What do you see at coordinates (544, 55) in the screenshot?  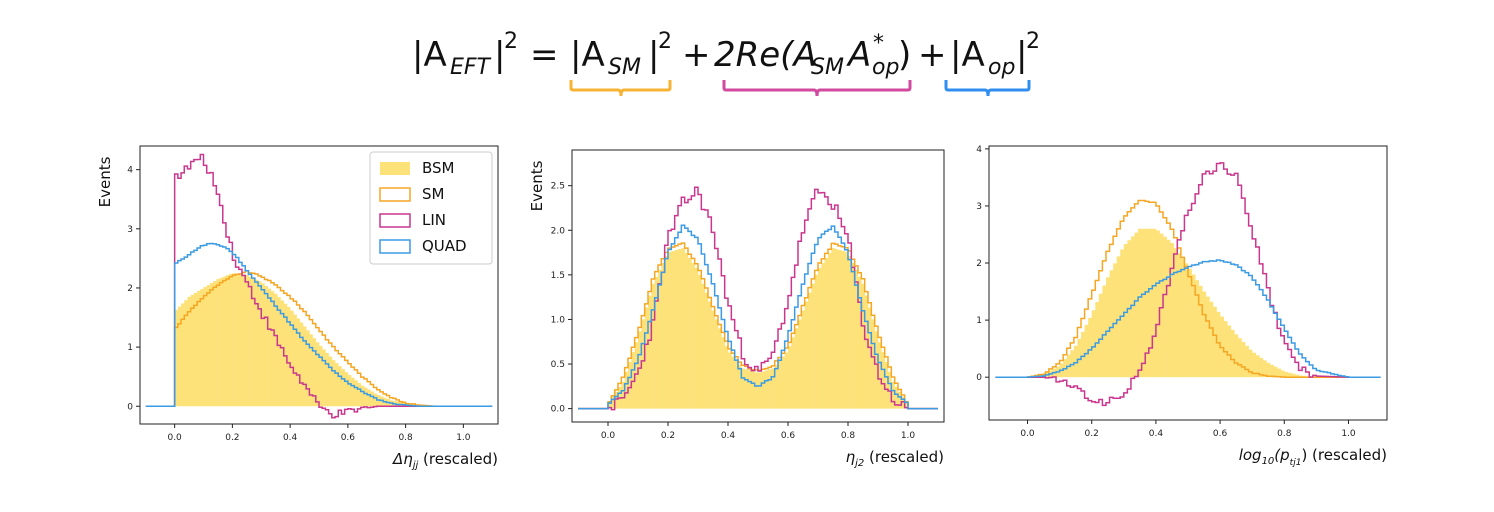 I see `formula-eq: =` at bounding box center [544, 55].